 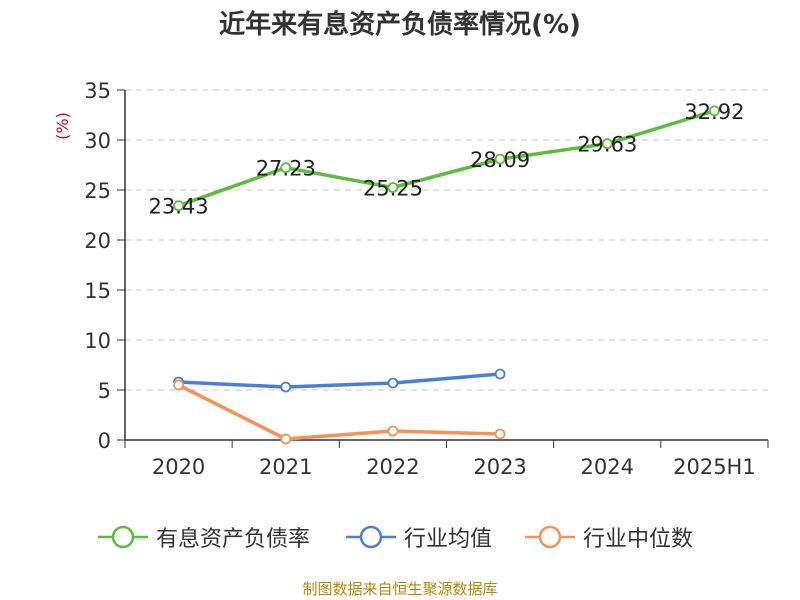 I want to click on y-tick-label: 5, so click(x=104, y=391).